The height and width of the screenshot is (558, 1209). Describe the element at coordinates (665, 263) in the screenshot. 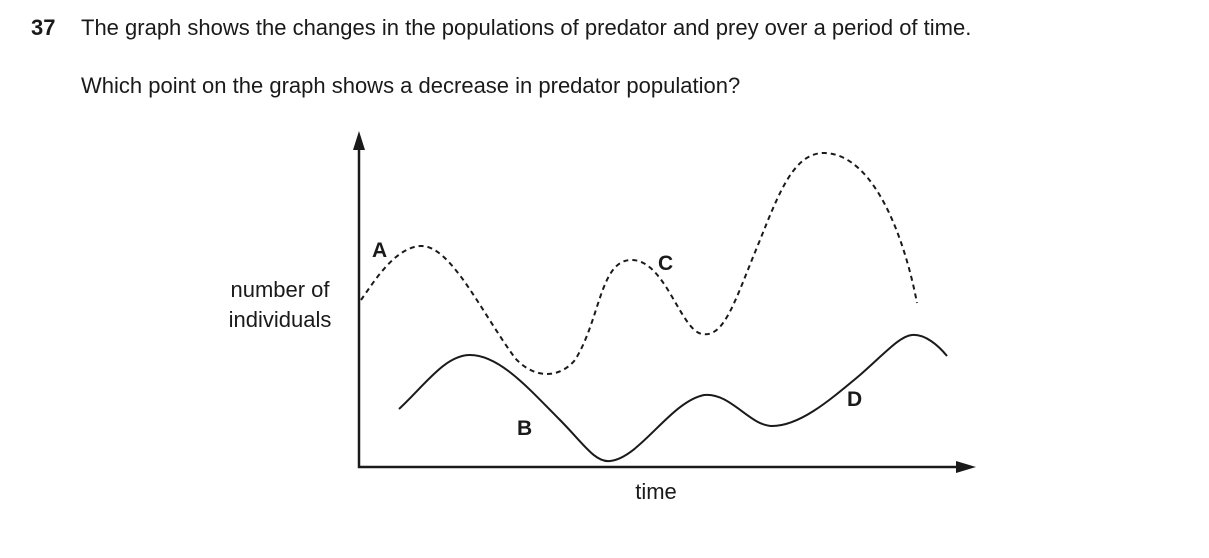

I see `point-label-c: C` at that location.